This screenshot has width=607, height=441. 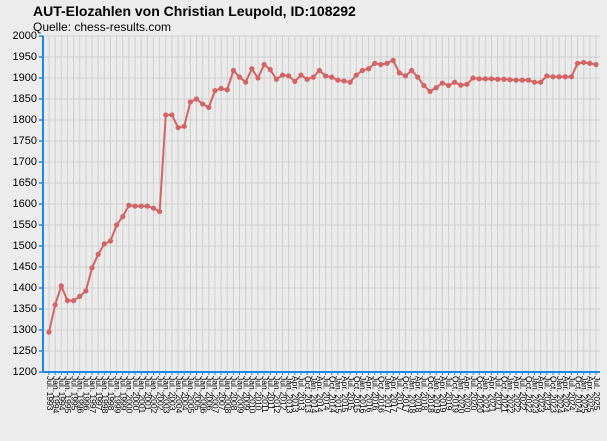 What do you see at coordinates (474, 393) in the screenshot?
I see `x-tick-label: Jul. 2020` at bounding box center [474, 393].